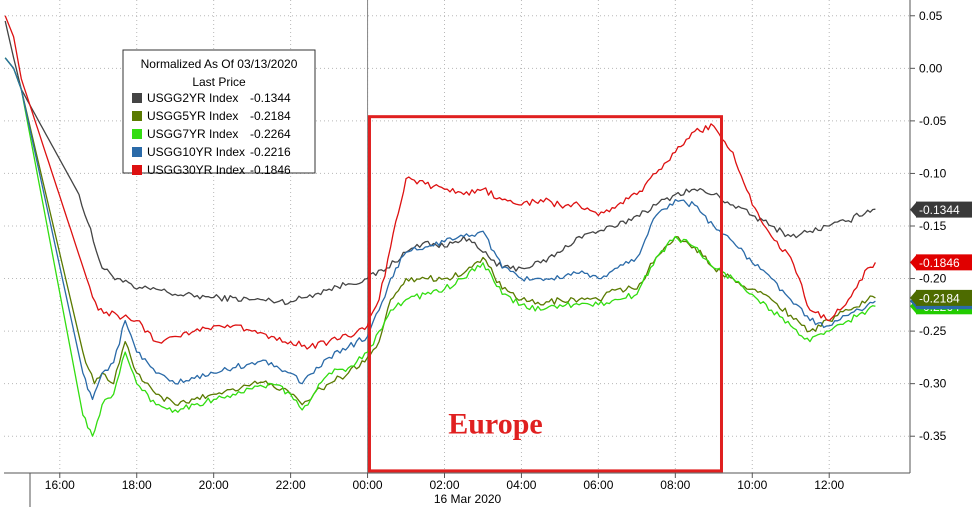  I want to click on y-tick-label: 0.00, so click(931, 68).